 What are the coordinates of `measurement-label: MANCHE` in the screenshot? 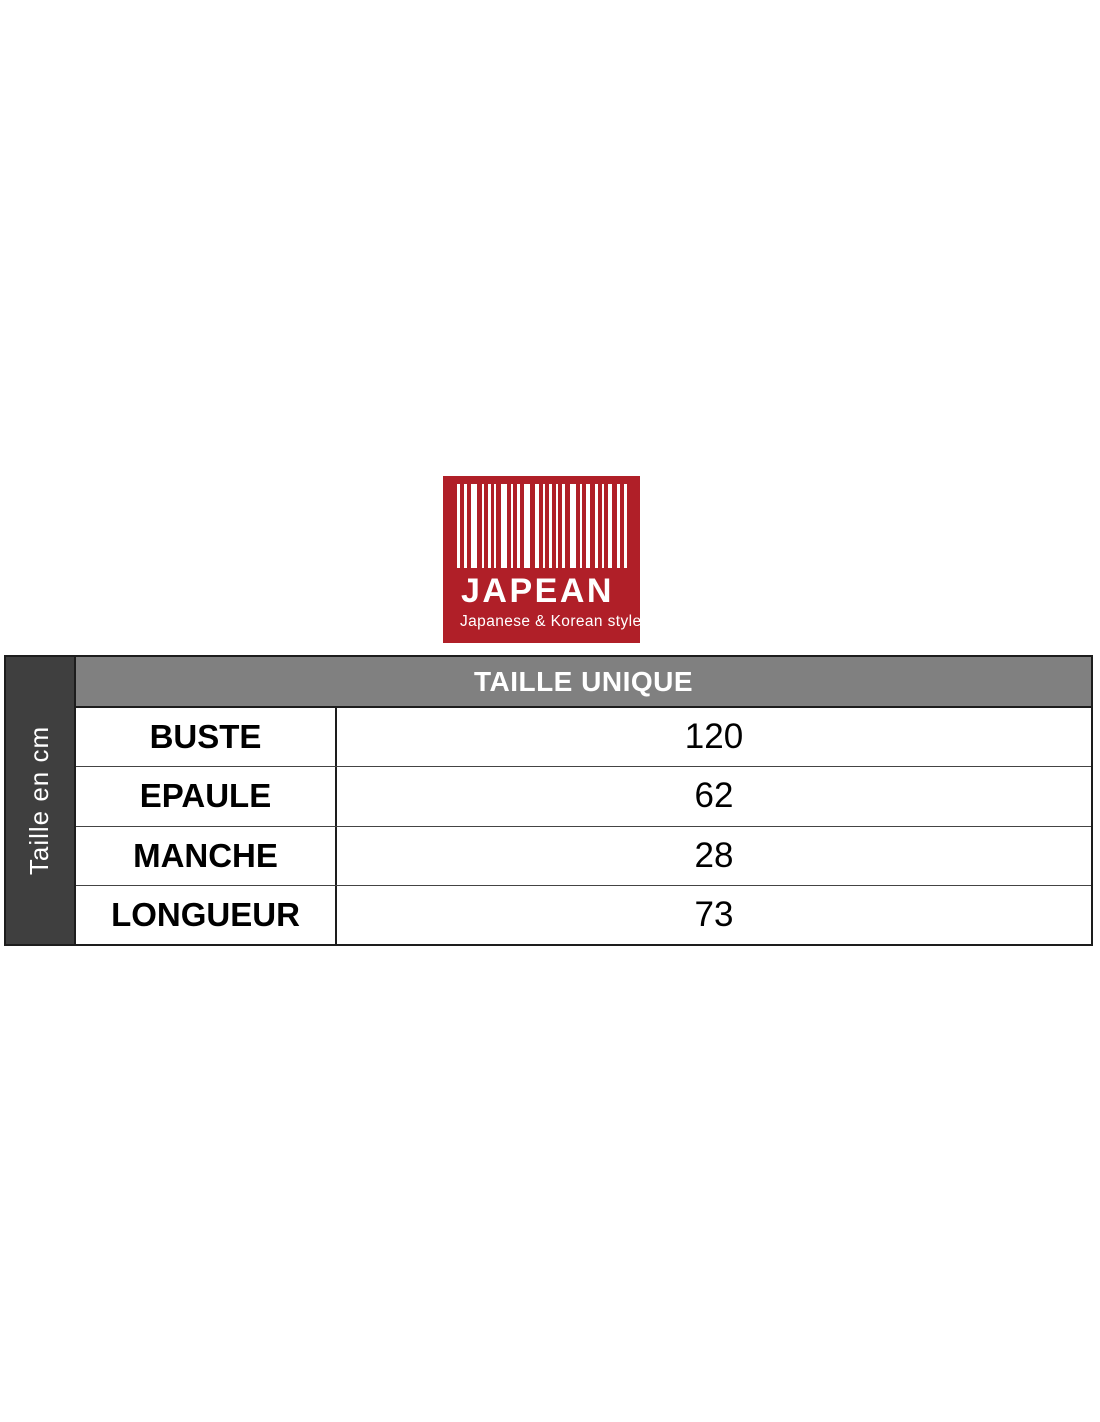 It's located at (206, 855).